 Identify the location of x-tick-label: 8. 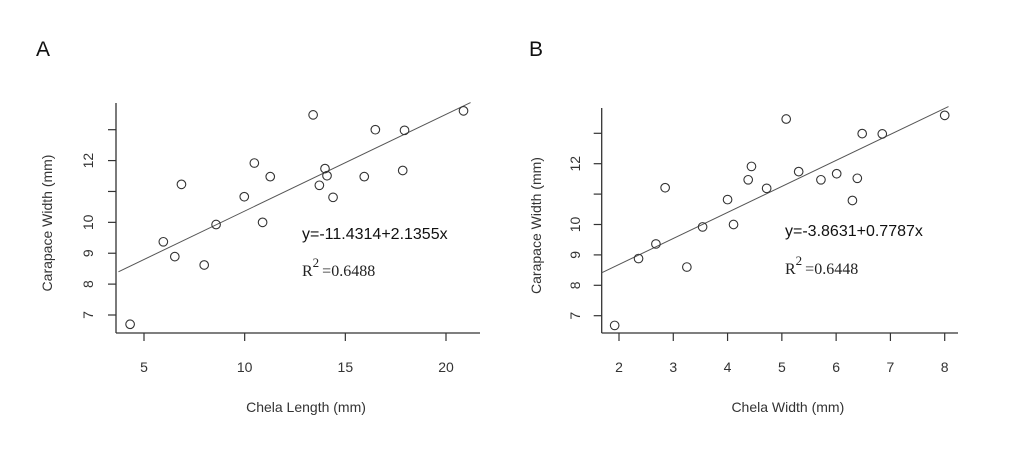
(945, 367).